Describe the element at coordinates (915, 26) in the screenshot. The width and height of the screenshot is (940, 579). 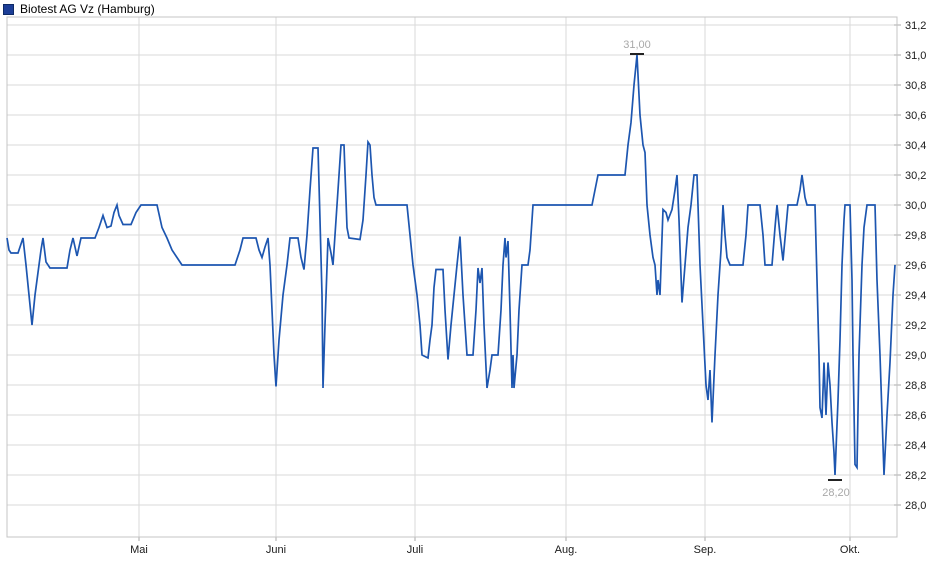
I see `y-axis-label: 31,2` at that location.